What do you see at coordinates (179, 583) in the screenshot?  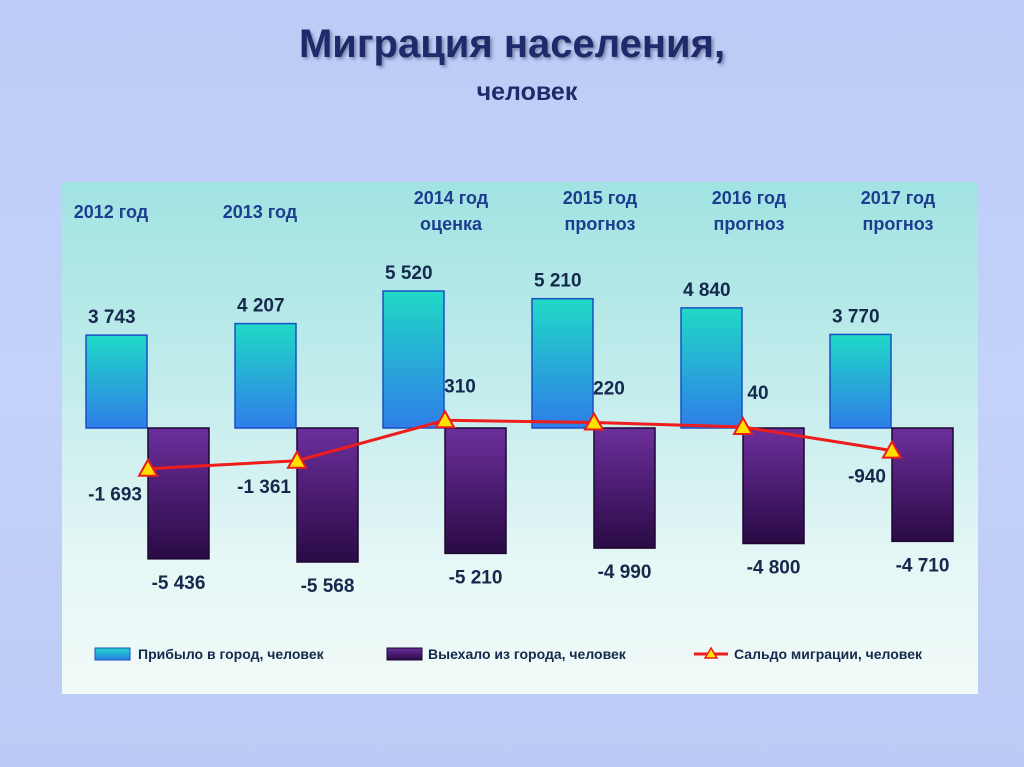 I see `label-departed: -5 436` at bounding box center [179, 583].